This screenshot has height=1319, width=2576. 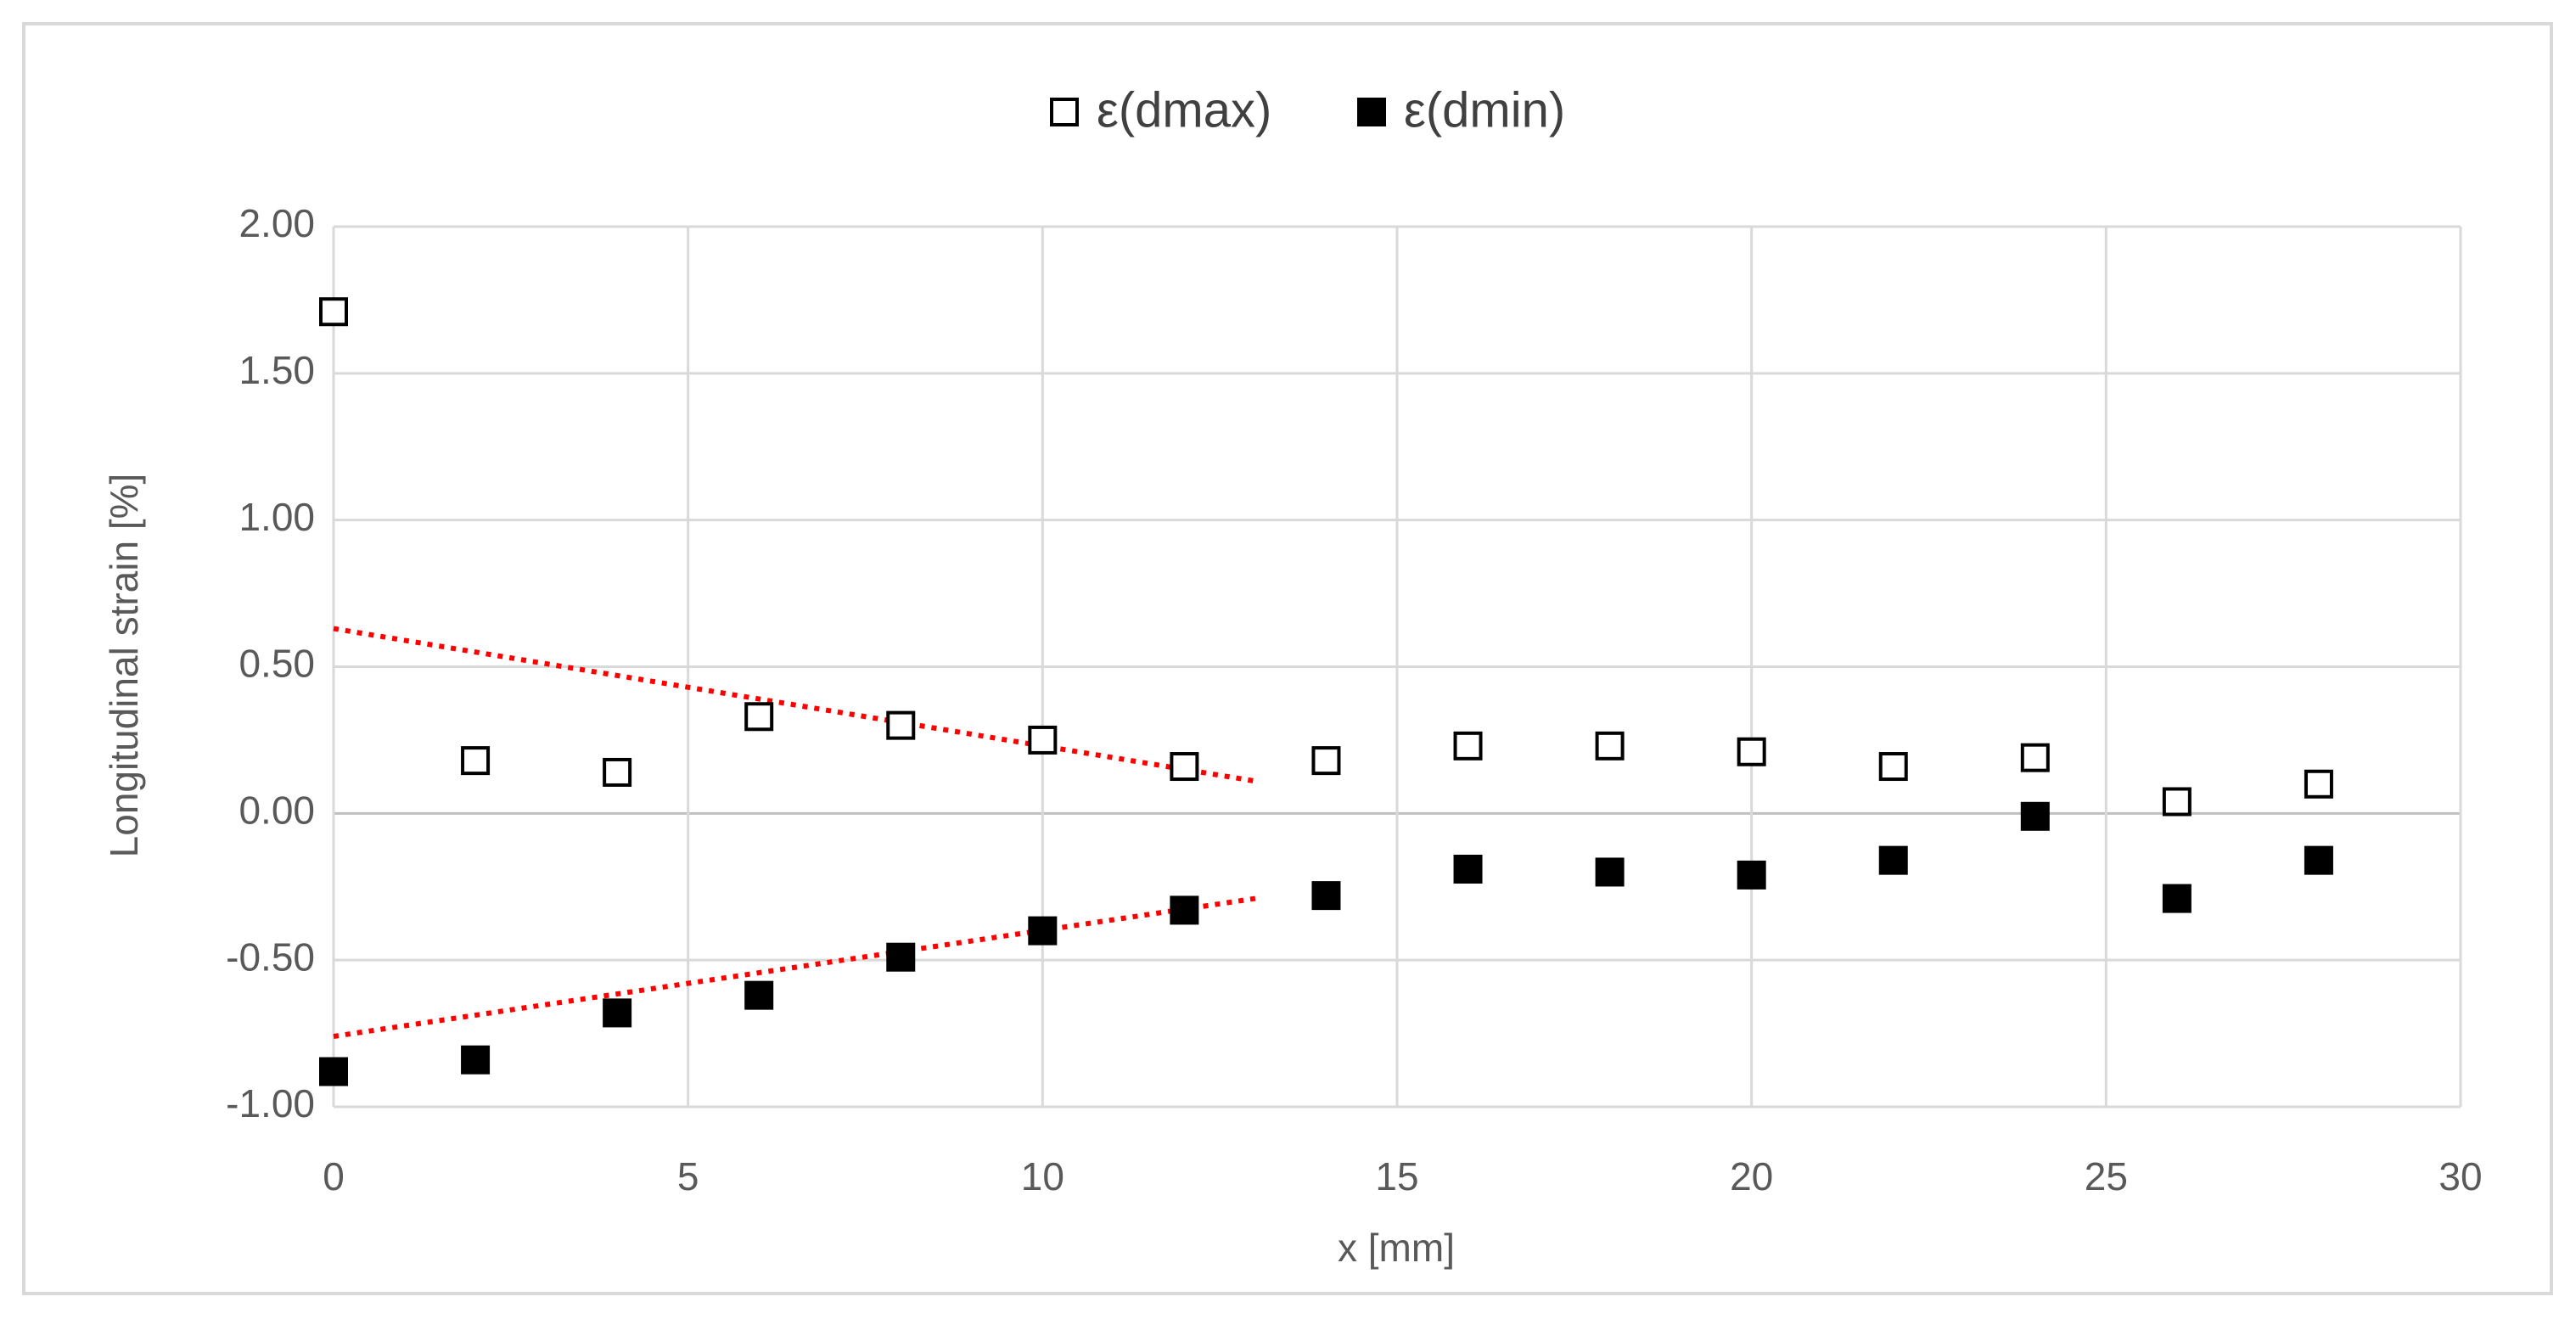 I want to click on y-tick-label: -1.00, so click(x=270, y=1103).